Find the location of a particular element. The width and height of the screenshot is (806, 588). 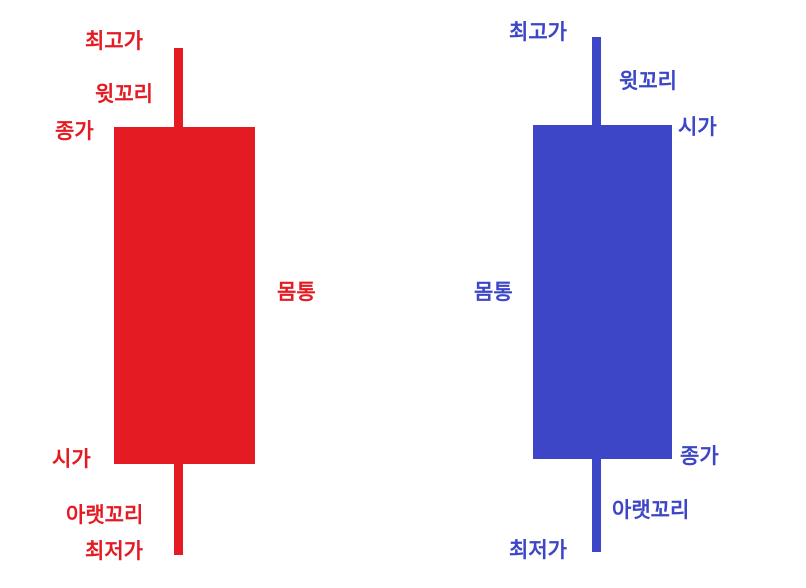

bearish-lower-wick is located at coordinates (596, 504).